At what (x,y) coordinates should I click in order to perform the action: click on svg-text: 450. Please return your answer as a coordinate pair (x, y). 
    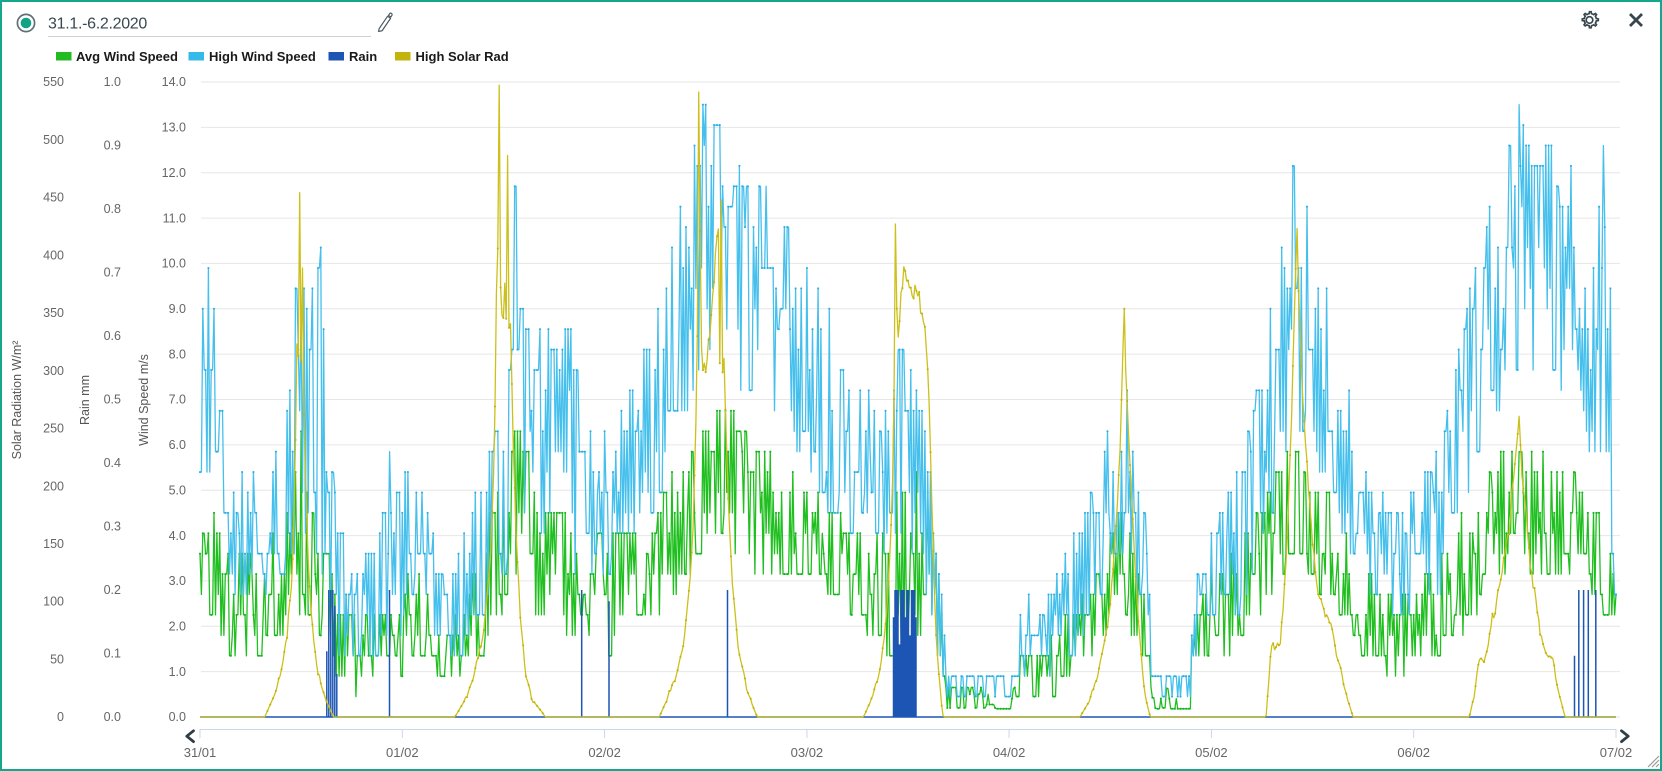
    Looking at the image, I should click on (53, 198).